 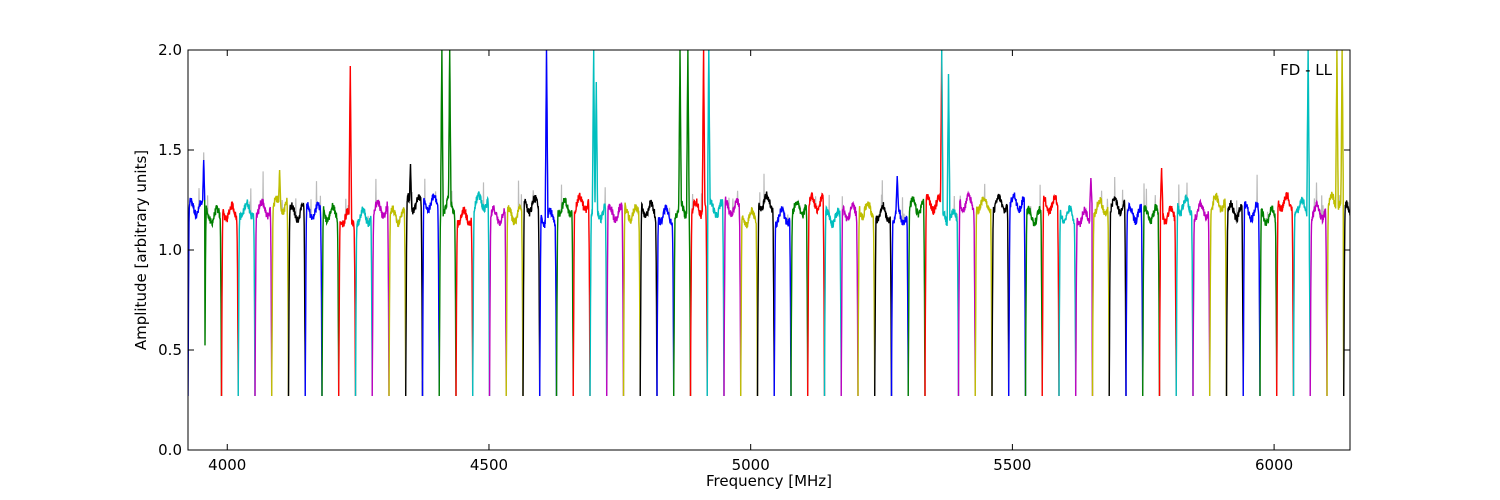 I want to click on y-tick-label: 2.0, so click(x=170, y=50).